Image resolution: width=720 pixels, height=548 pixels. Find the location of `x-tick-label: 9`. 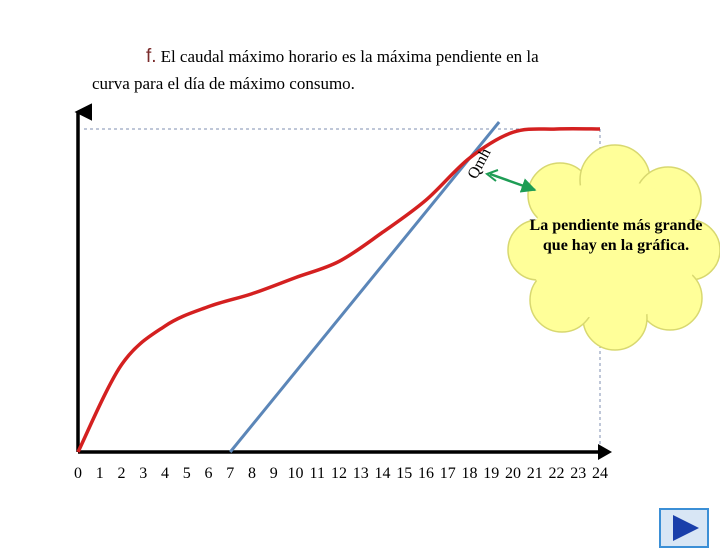

x-tick-label: 9 is located at coordinates (274, 473).